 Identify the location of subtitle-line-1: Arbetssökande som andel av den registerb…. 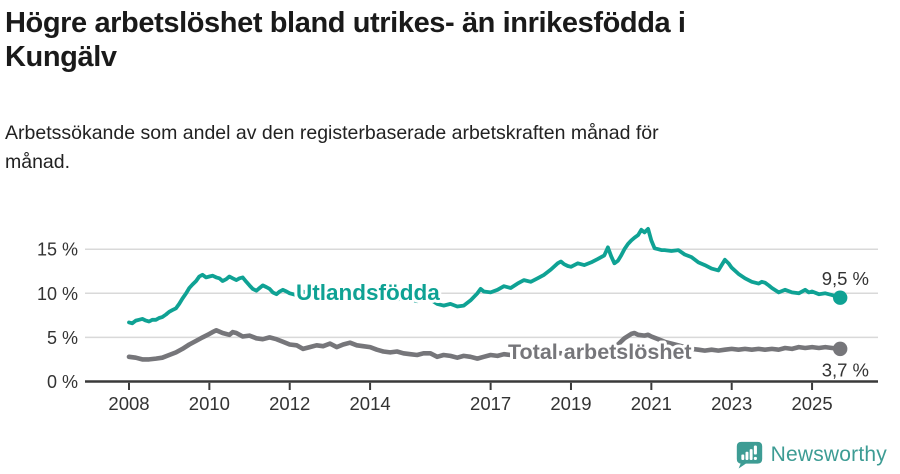
(332, 133).